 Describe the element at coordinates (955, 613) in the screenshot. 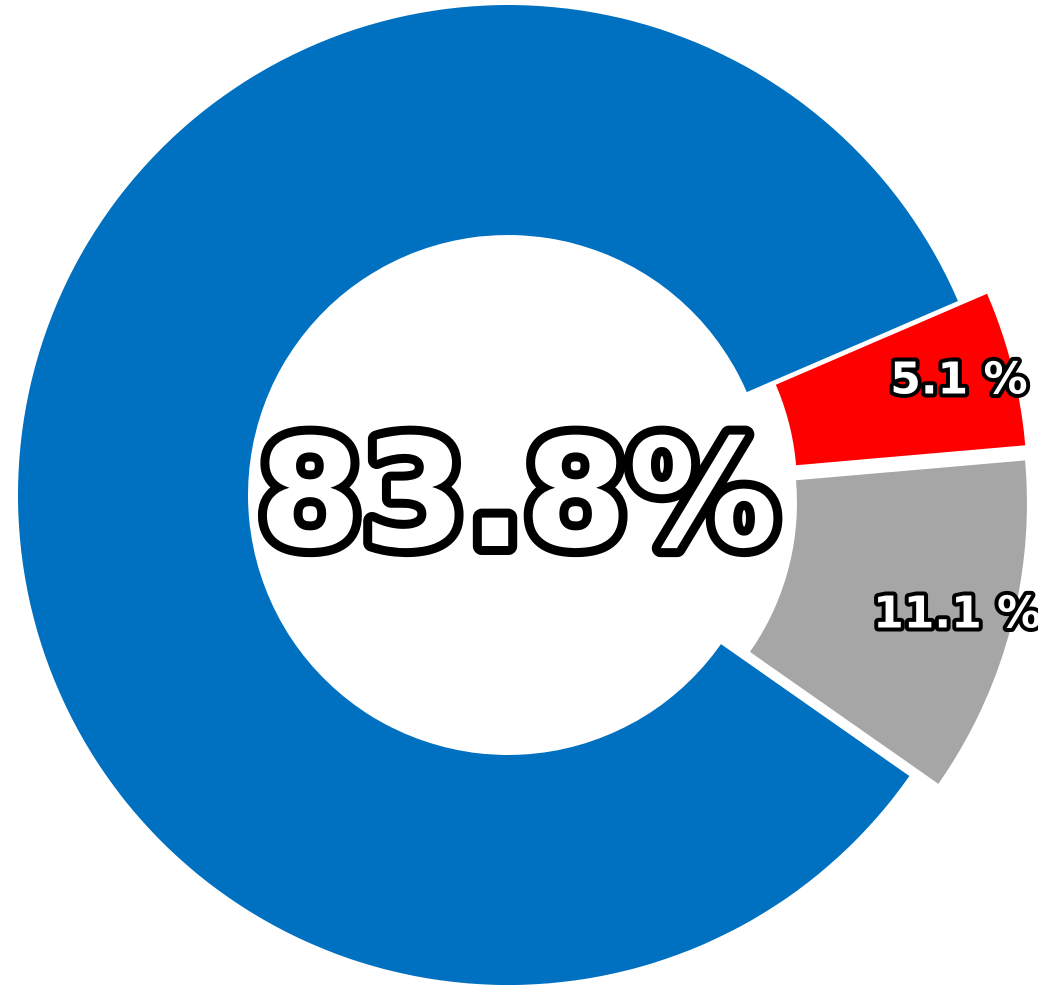

I see `slice-label: 11.1 %` at that location.